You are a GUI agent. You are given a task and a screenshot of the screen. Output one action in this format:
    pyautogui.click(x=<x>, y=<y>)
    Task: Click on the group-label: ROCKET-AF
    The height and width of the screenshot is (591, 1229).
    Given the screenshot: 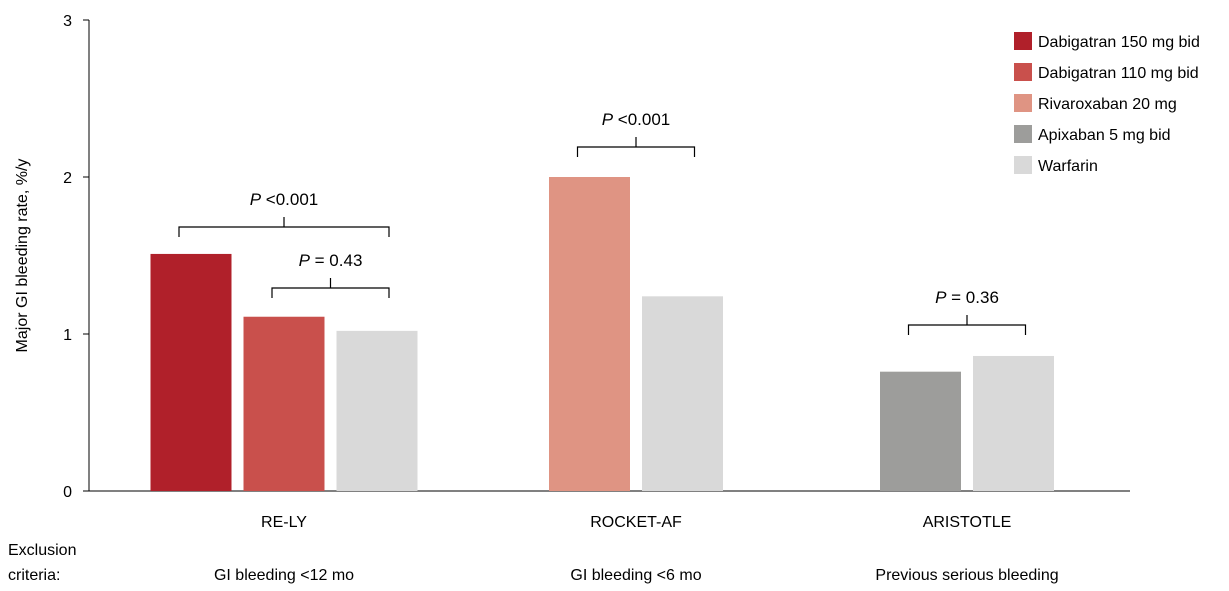 What is the action you would take?
    pyautogui.click(x=636, y=522)
    